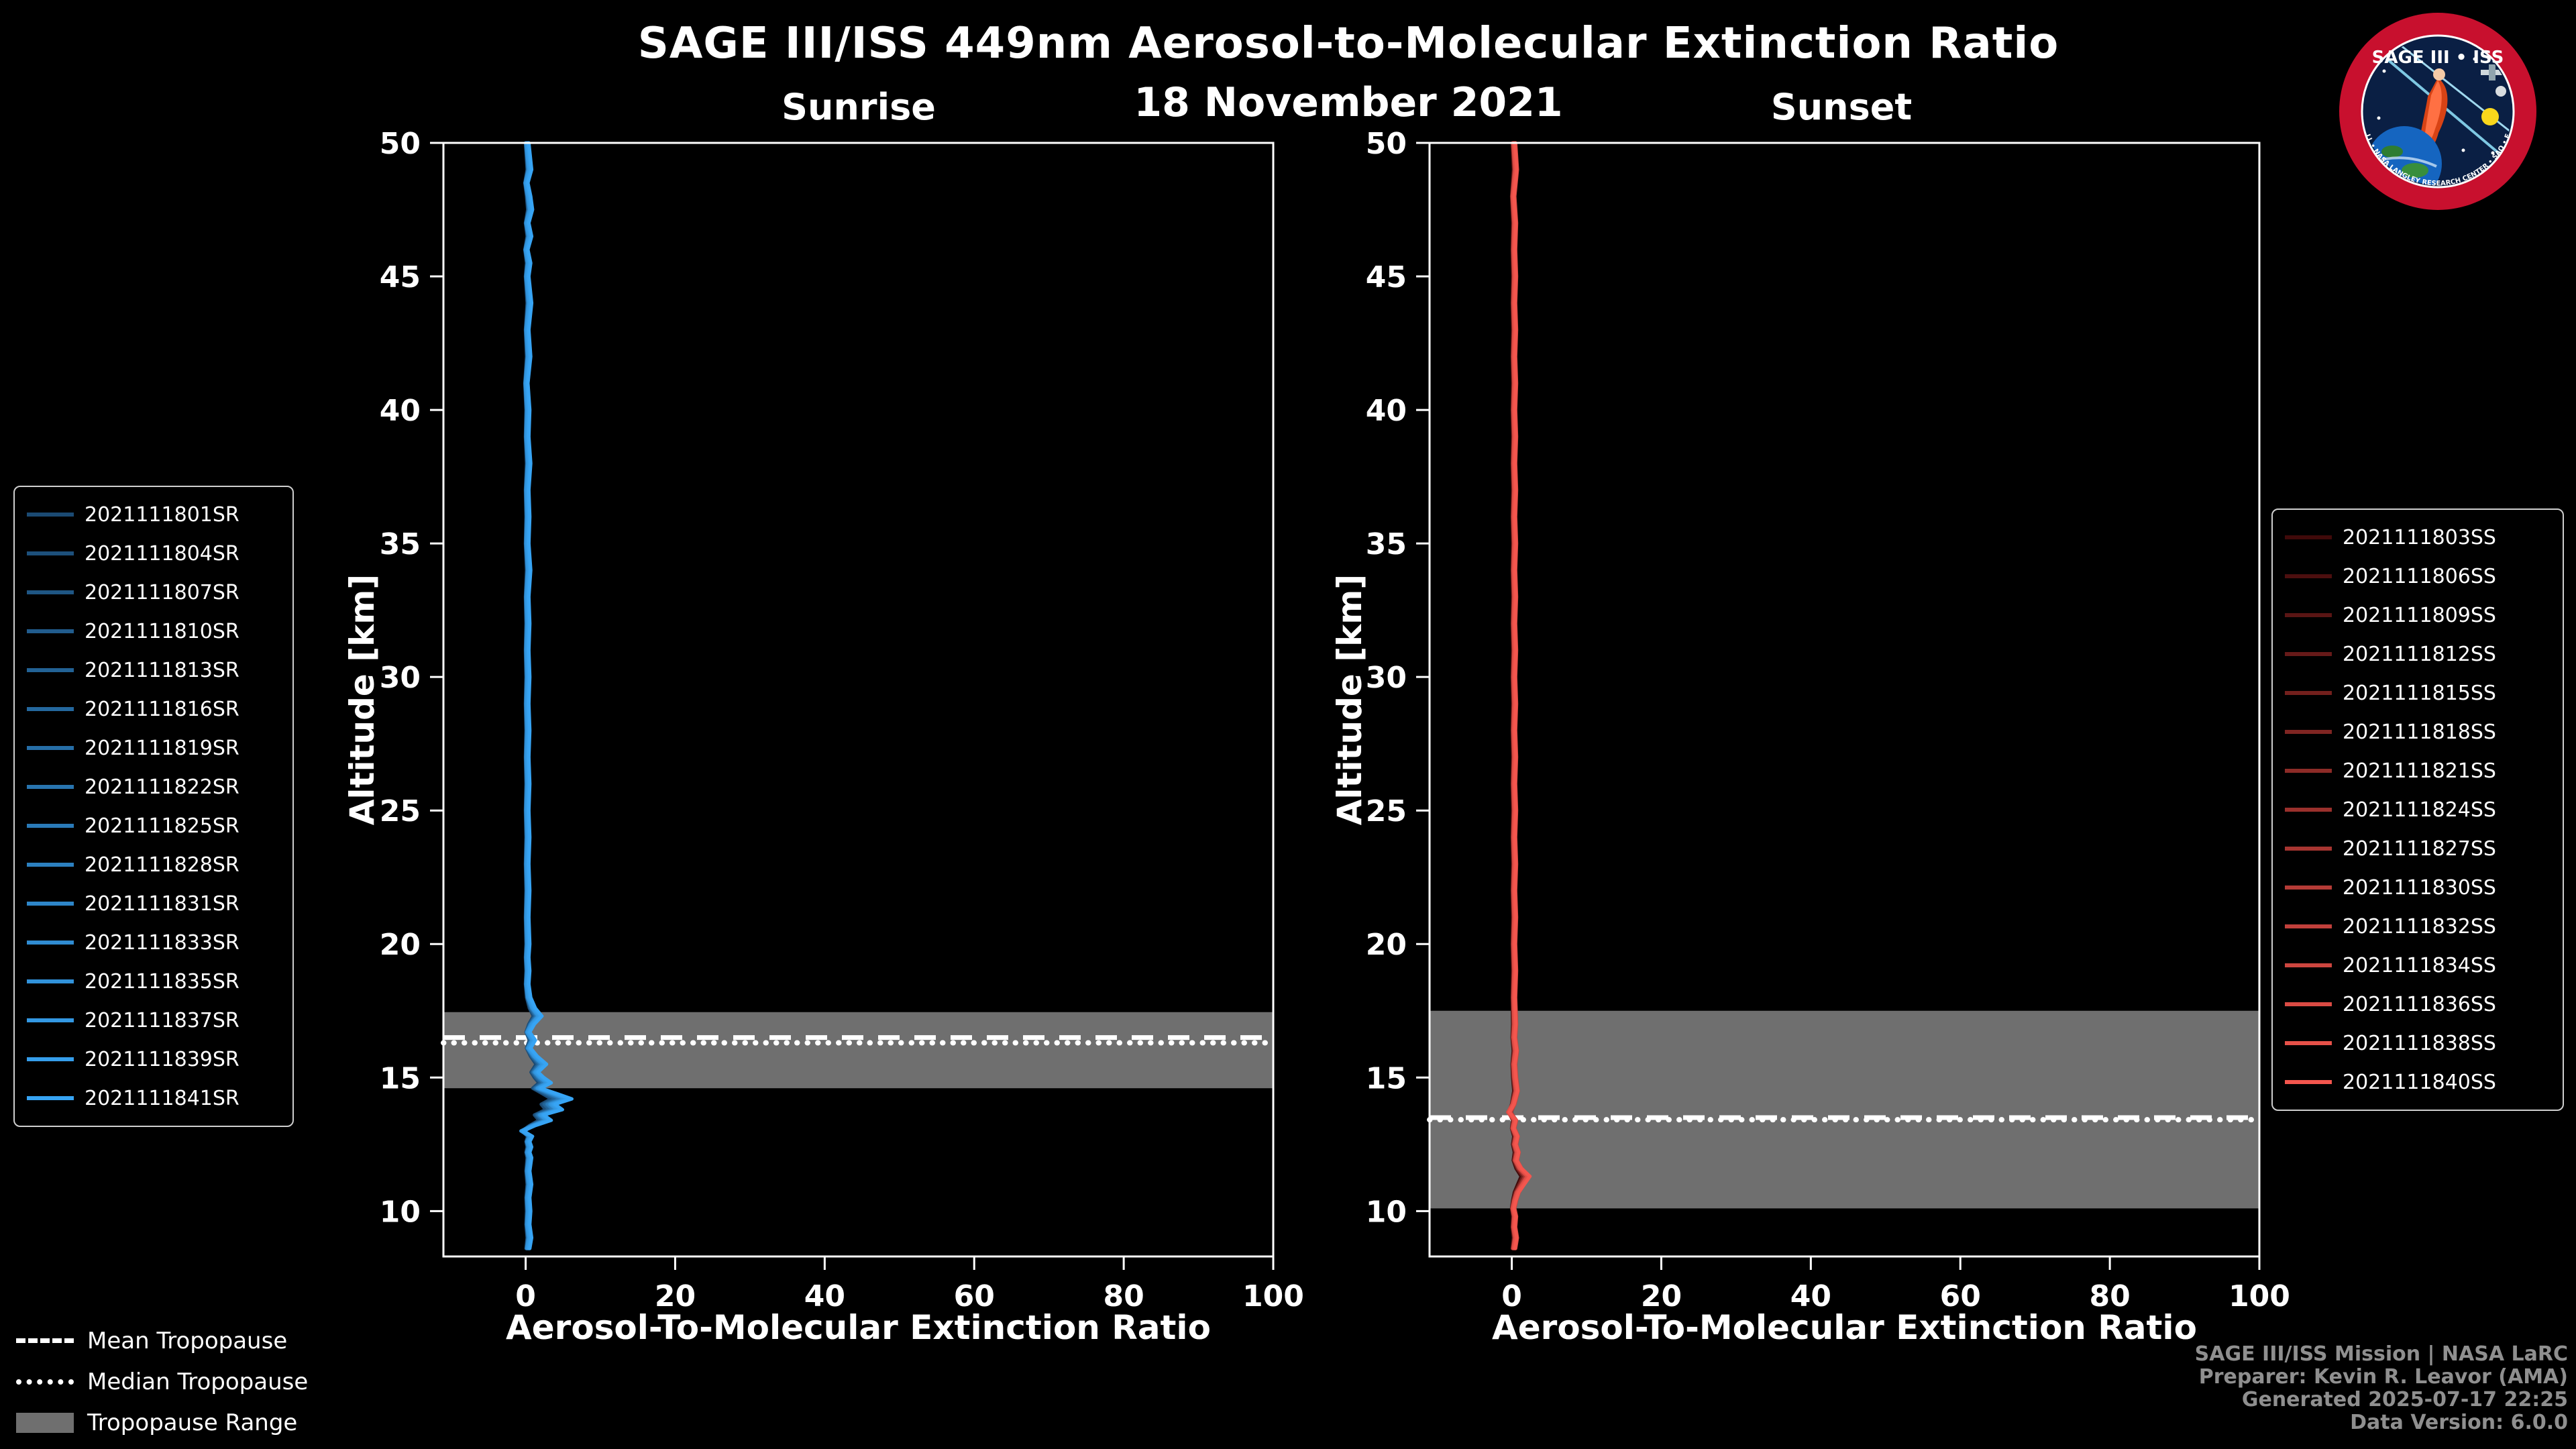  Describe the element at coordinates (400, 1078) in the screenshot. I see `svg-text: 15` at that location.